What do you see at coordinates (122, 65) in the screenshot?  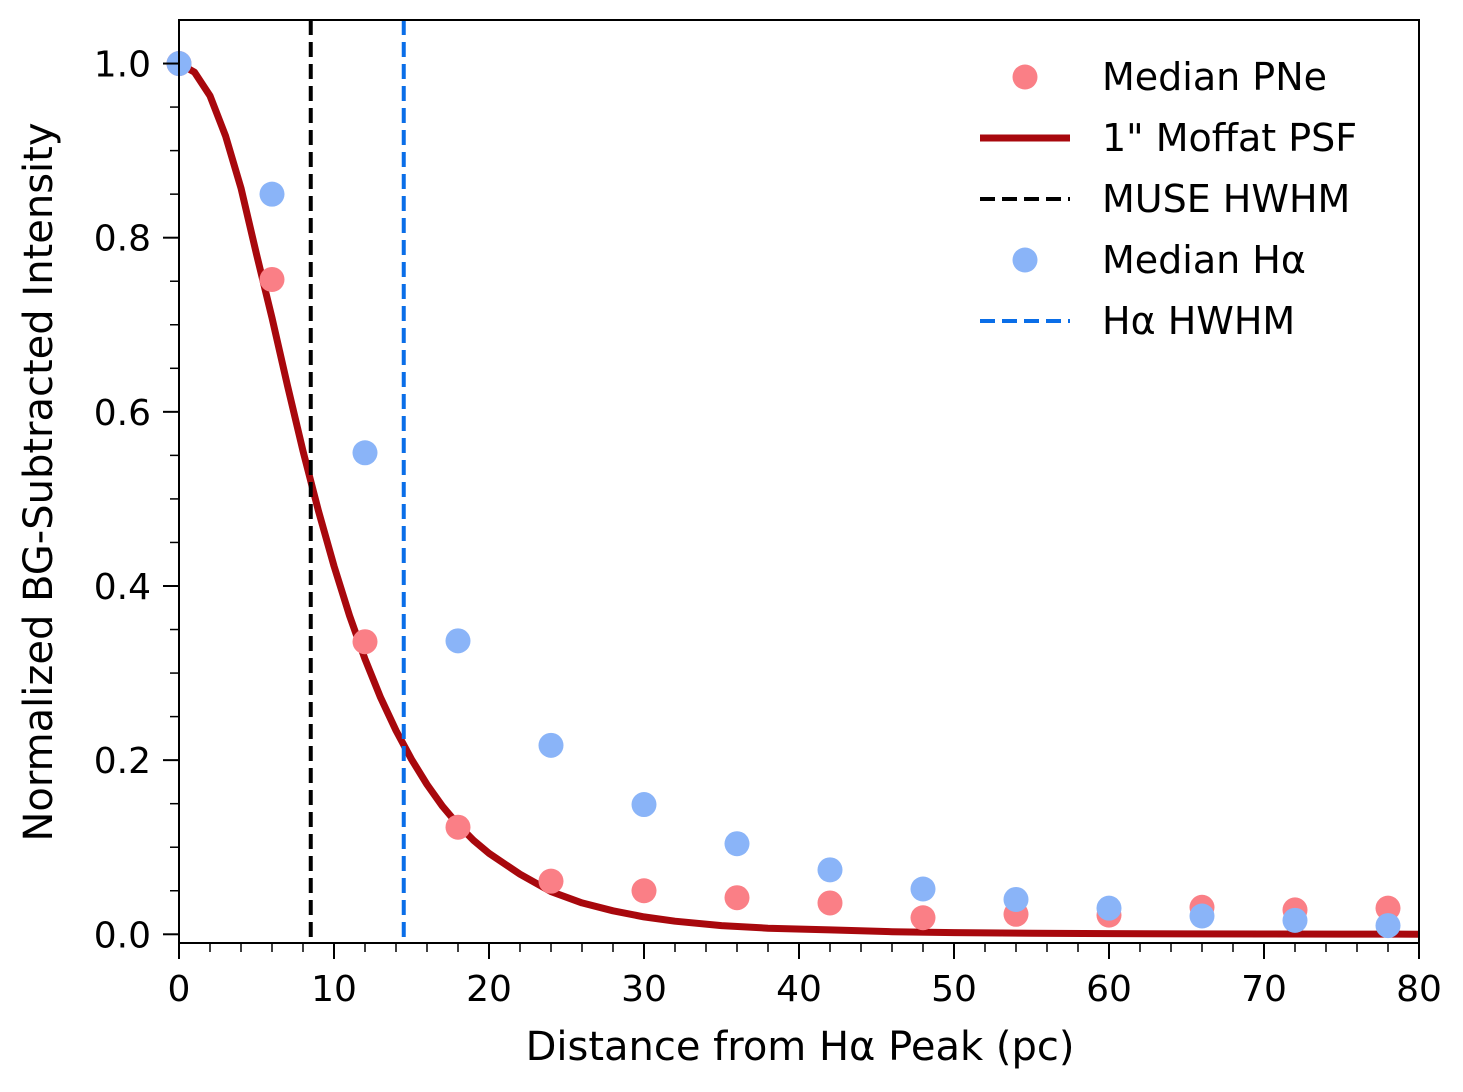 I see `y-tick-label: 1.0` at bounding box center [122, 65].